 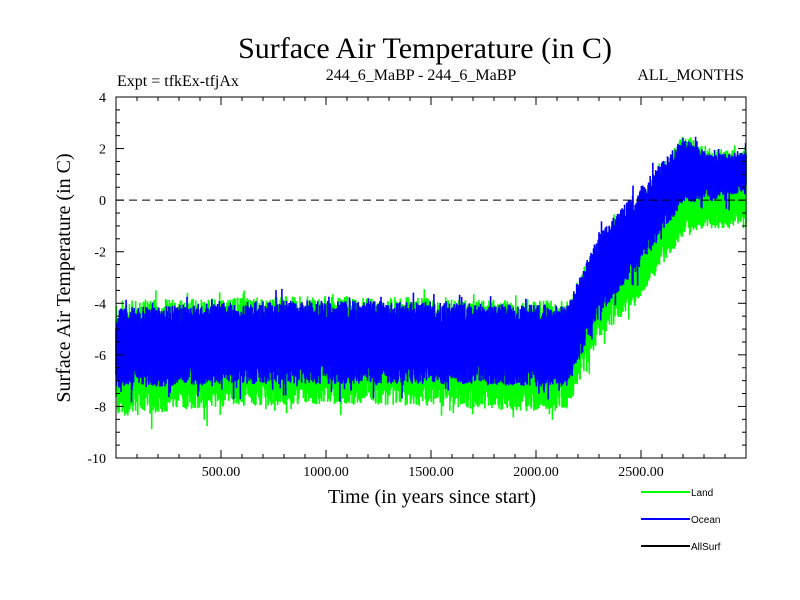 I want to click on y-tick-label: -4, so click(x=100, y=304).